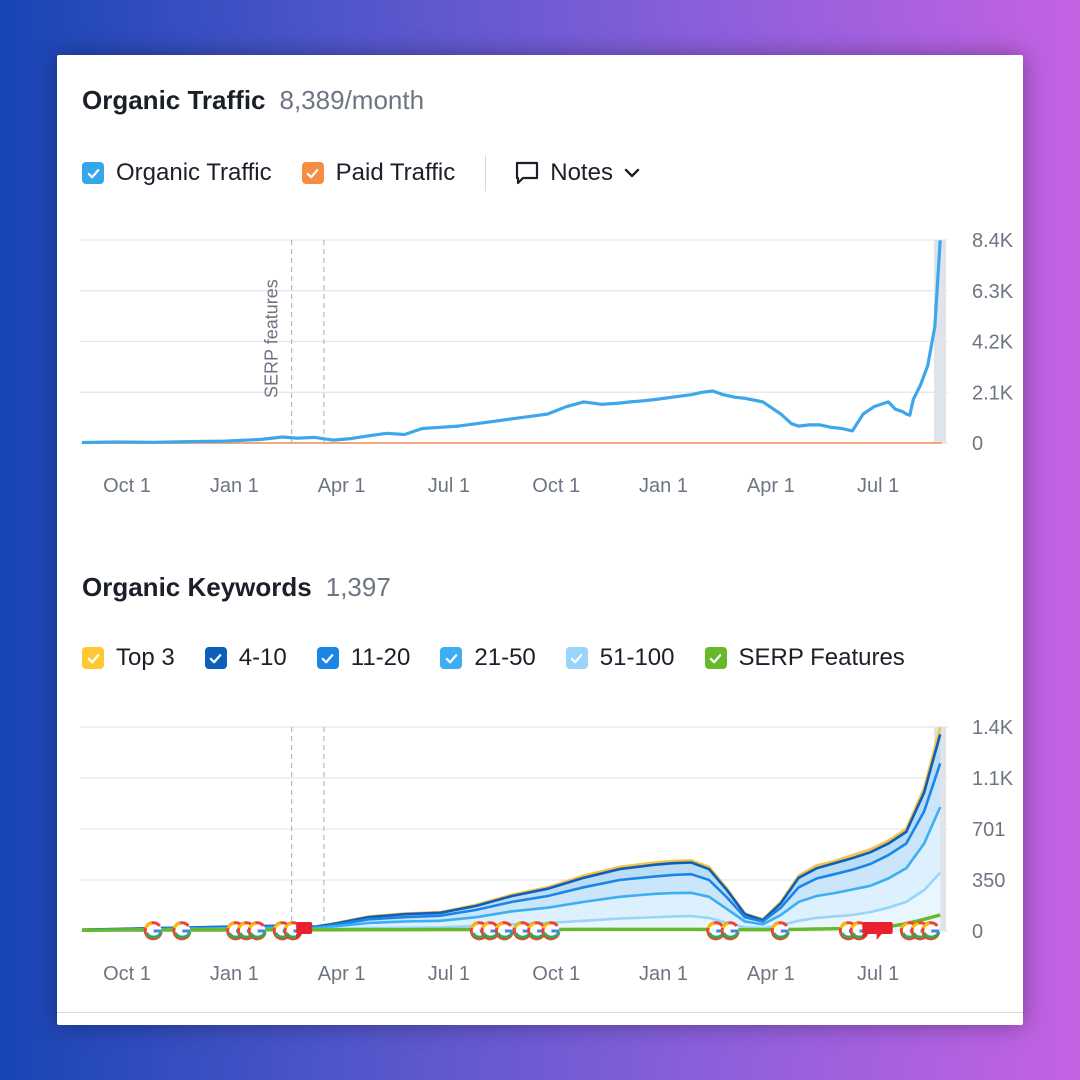 The width and height of the screenshot is (1080, 1080). Describe the element at coordinates (378, 173) in the screenshot. I see `legend-paid-traffic: Paid Traffic` at that location.